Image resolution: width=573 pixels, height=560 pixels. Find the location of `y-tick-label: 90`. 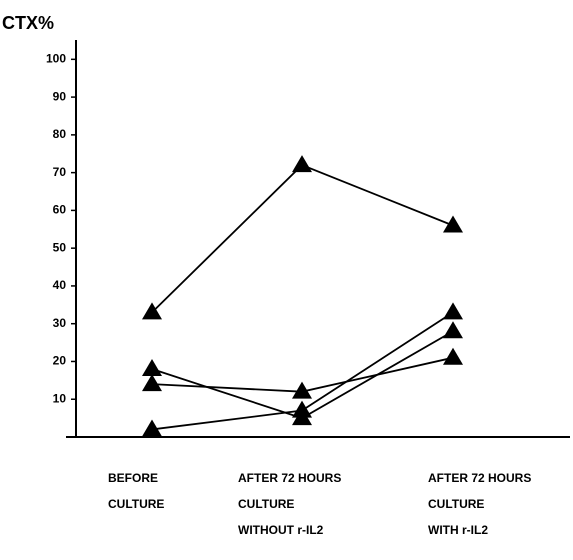

y-tick-label: 90 is located at coordinates (60, 96).